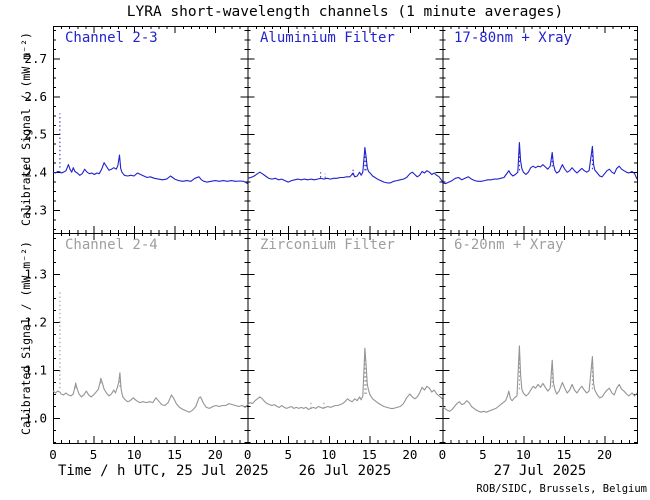 The width and height of the screenshot is (650, 500). Describe the element at coordinates (327, 245) in the screenshot. I see `panel-label-zirconium-filter: Zirconium Filter` at that location.